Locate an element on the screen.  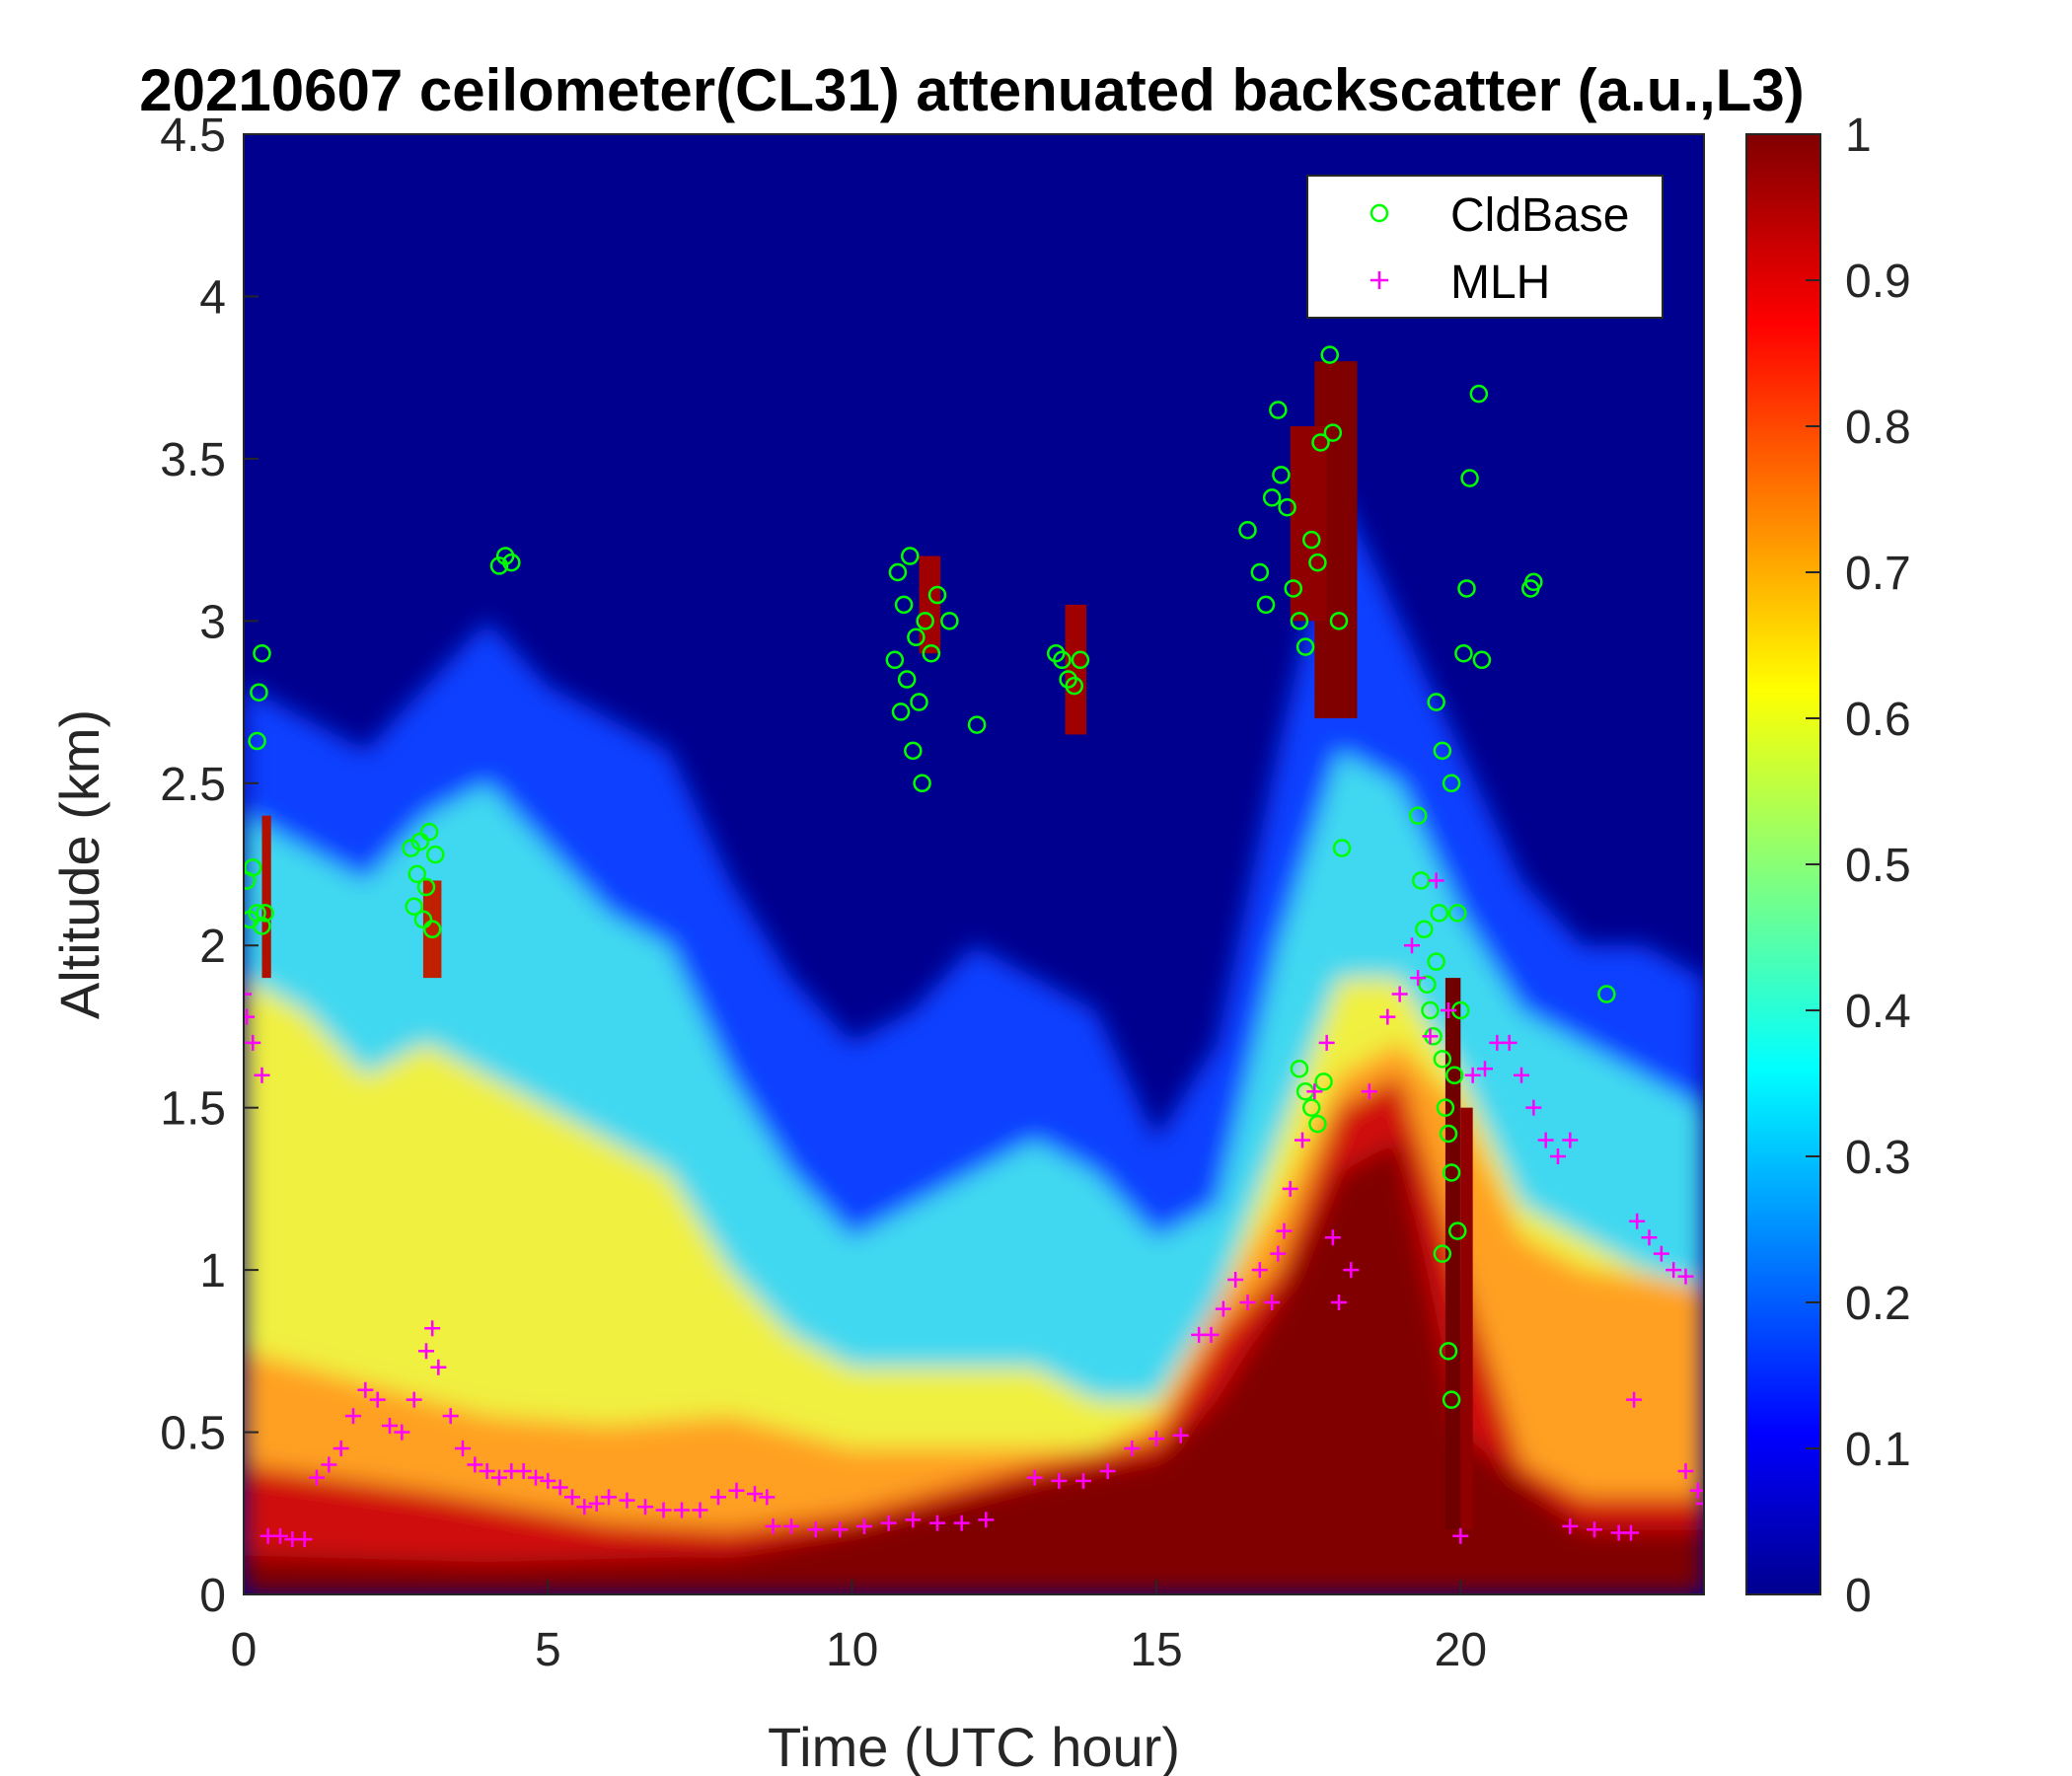
x-tick-label: 15 is located at coordinates (1156, 1650).